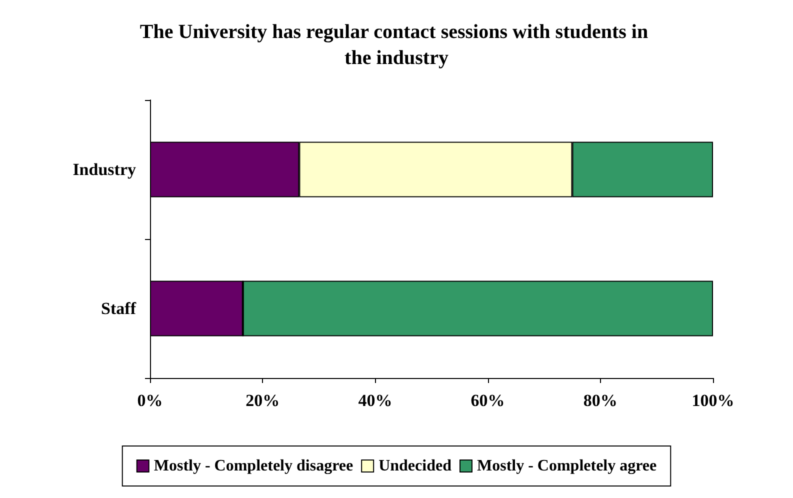 This screenshot has height=498, width=793. I want to click on y-tick-label: Staff, so click(118, 308).